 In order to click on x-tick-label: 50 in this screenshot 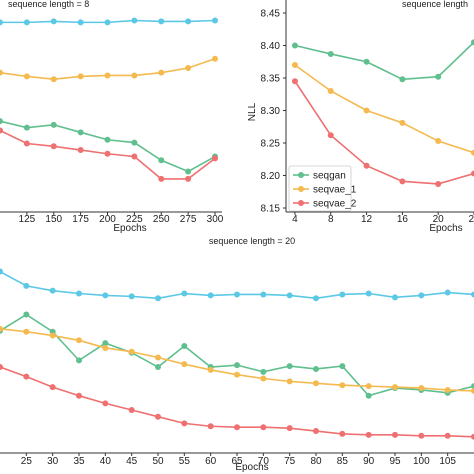, I will do `click(158, 461)`.